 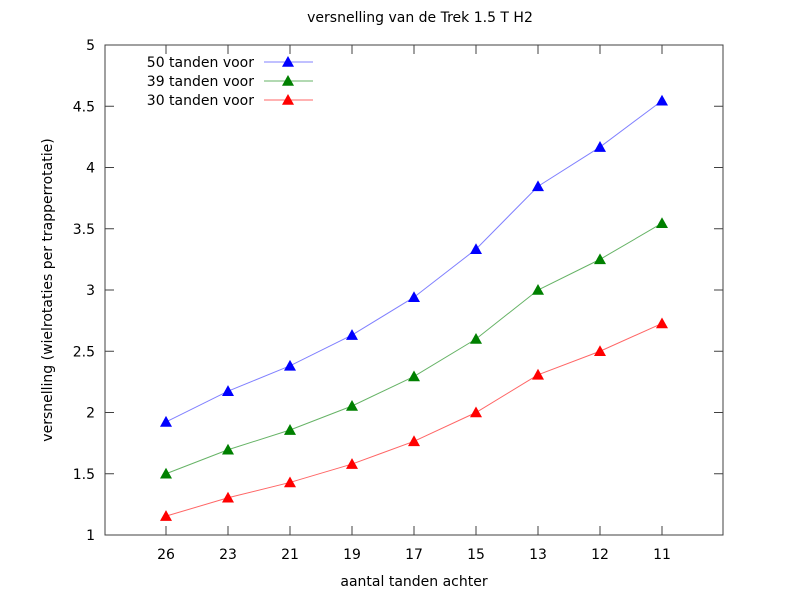 I want to click on x-tick-label: 19, so click(x=352, y=555).